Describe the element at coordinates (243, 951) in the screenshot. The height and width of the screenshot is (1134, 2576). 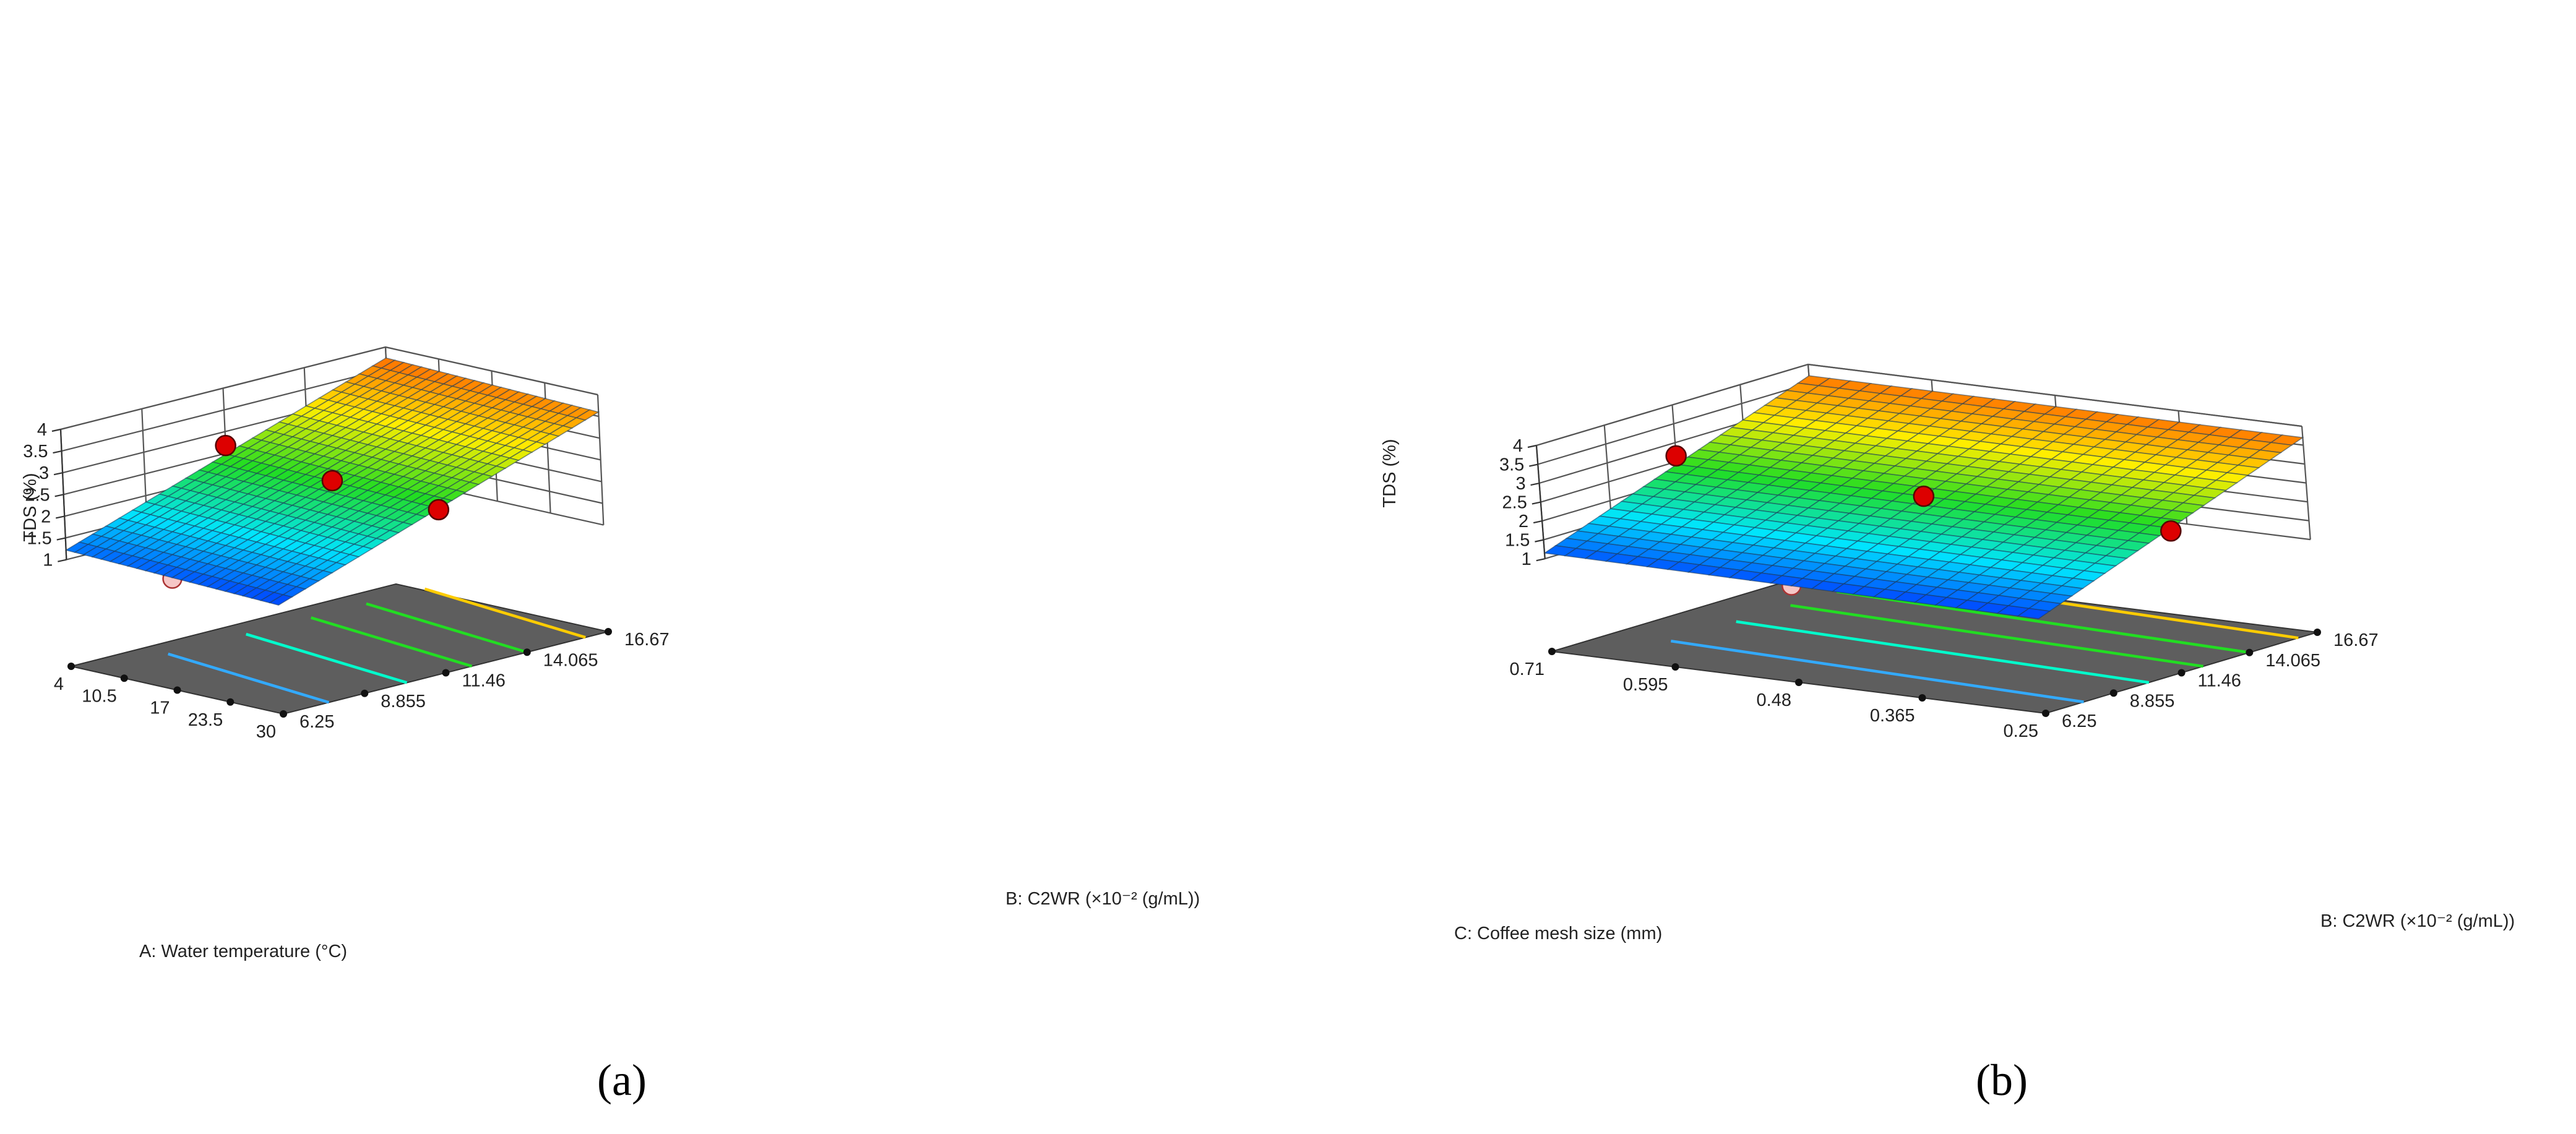
I see `x-axis-title: A: Water temperature (°C)` at that location.